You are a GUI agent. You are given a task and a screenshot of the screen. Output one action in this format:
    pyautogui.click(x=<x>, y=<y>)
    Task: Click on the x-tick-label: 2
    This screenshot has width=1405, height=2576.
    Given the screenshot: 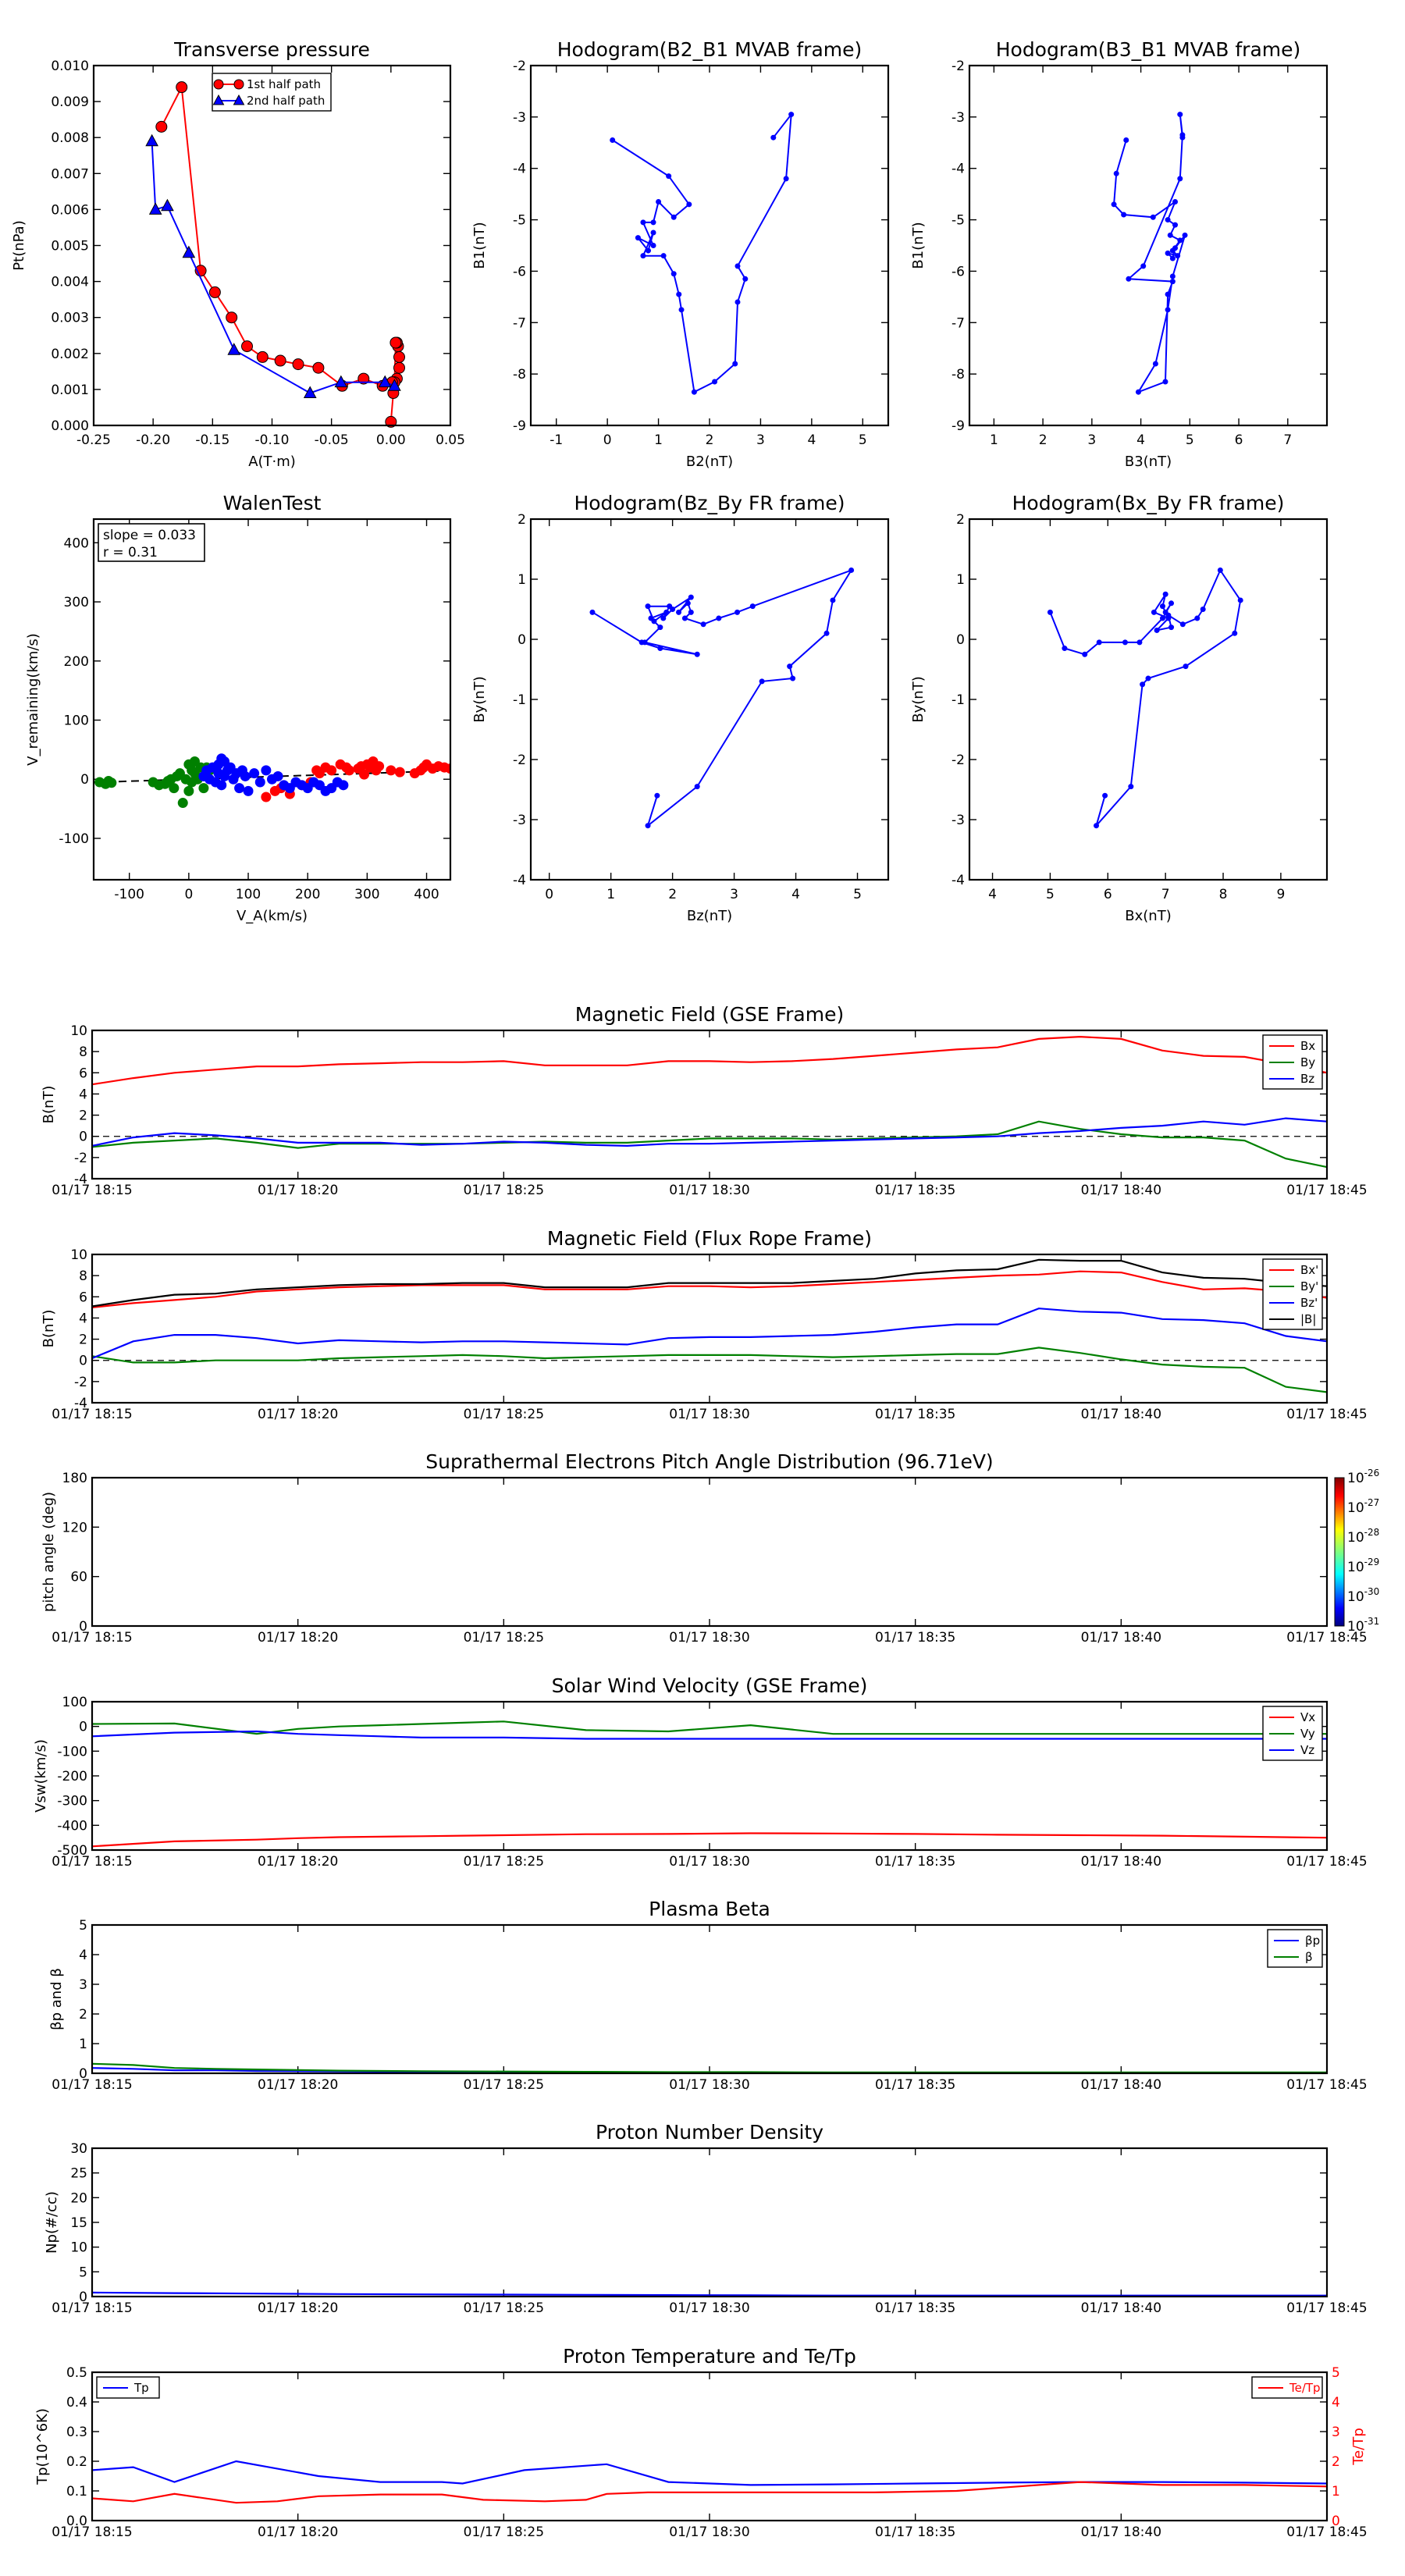 What is the action you would take?
    pyautogui.click(x=710, y=440)
    